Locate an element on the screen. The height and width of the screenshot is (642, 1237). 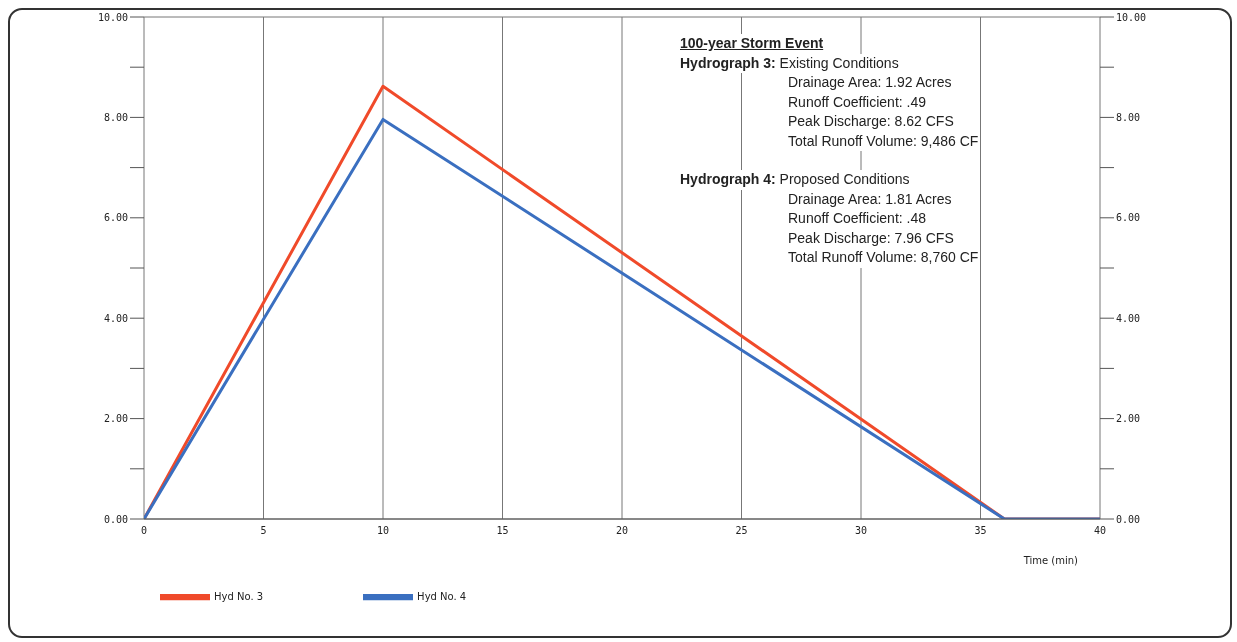
legend-label: Hyd No. 4 is located at coordinates (442, 596).